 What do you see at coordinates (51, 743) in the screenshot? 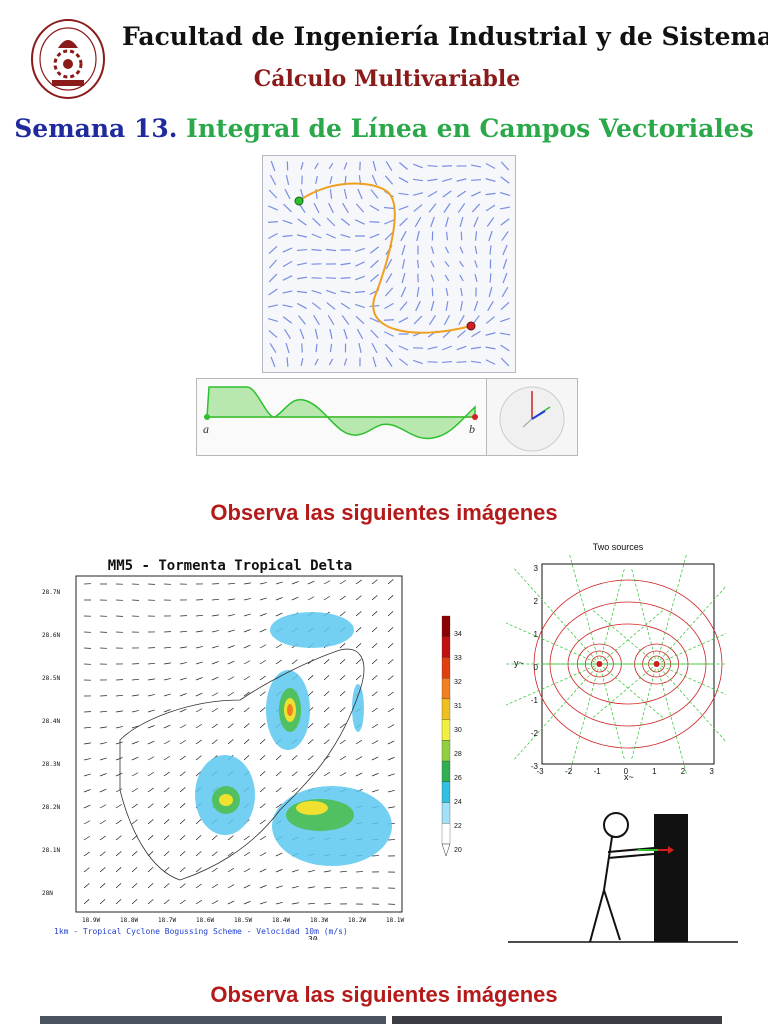
I see `storm-lat-labels: 28.7N 28.6N 28.5N 28.4N 28.3N 28.2N 28.1N 28N` at bounding box center [51, 743].